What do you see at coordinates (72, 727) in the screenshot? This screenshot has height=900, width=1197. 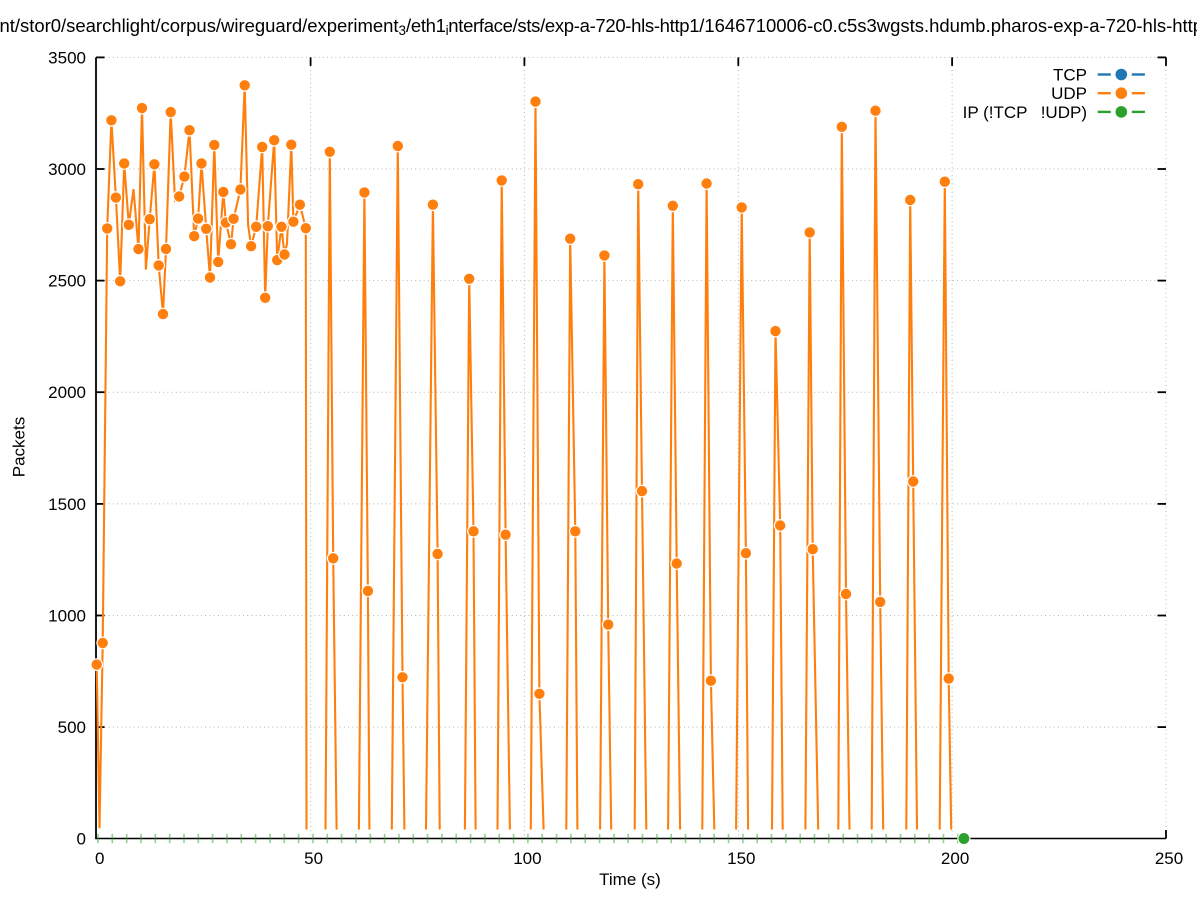 I see `svg-text: 500` at bounding box center [72, 727].